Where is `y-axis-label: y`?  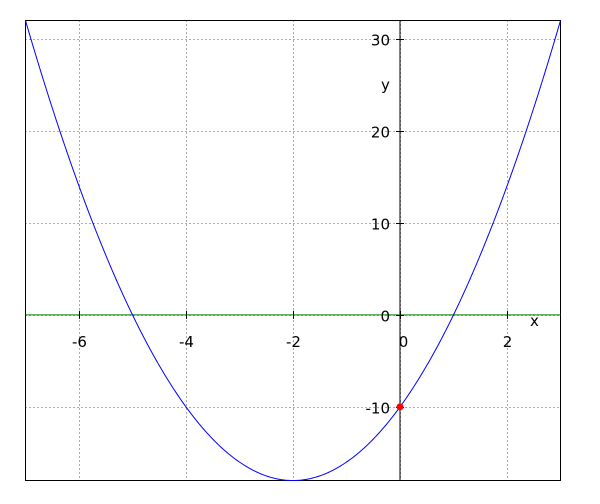
y-axis-label: y is located at coordinates (385, 85).